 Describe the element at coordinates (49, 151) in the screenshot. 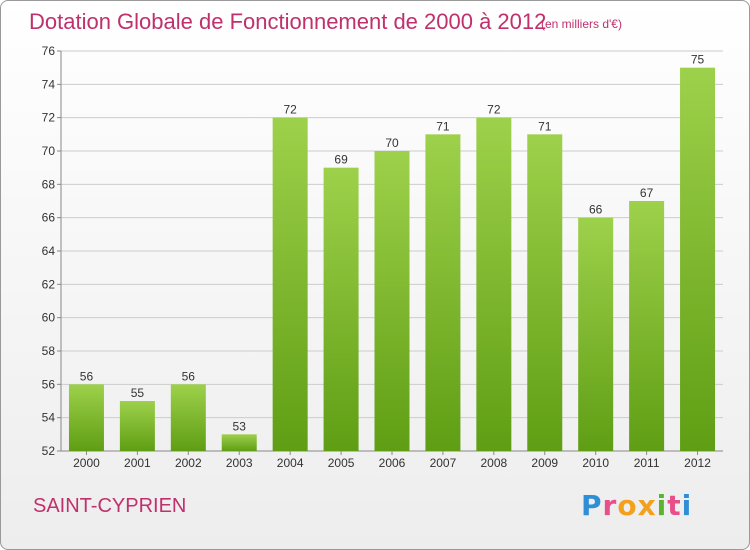

I see `y-tick-label: 70` at that location.